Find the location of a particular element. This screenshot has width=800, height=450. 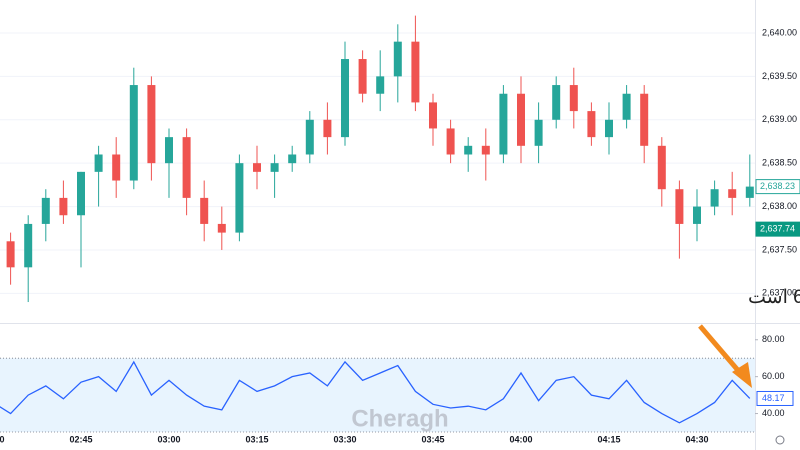

y-tick-label: 2,638.50 is located at coordinates (779, 163).